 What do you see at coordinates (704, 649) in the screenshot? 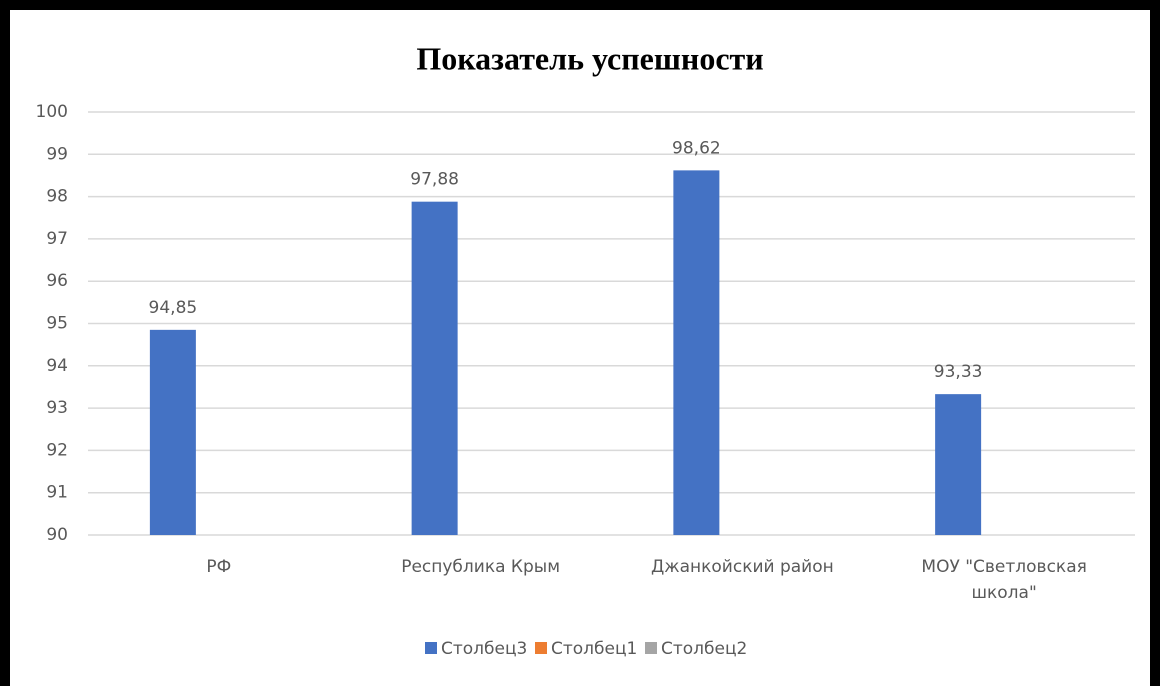
I see `legend-label: Столбец2` at bounding box center [704, 649].